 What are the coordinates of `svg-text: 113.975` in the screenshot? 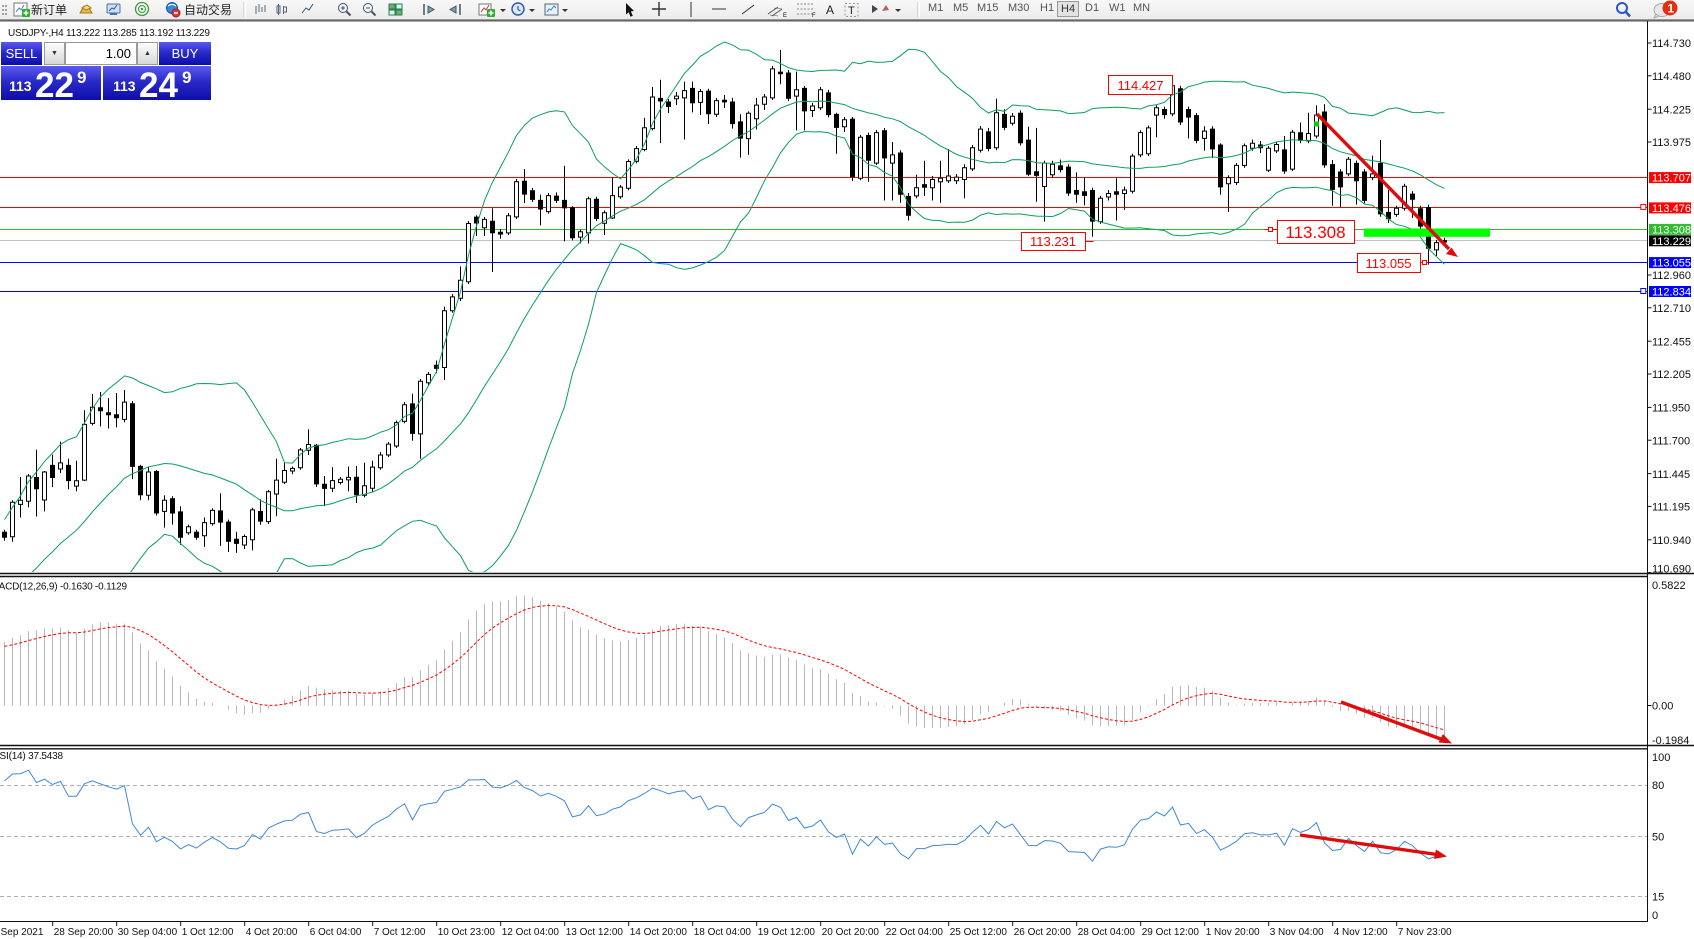 It's located at (1671, 143).